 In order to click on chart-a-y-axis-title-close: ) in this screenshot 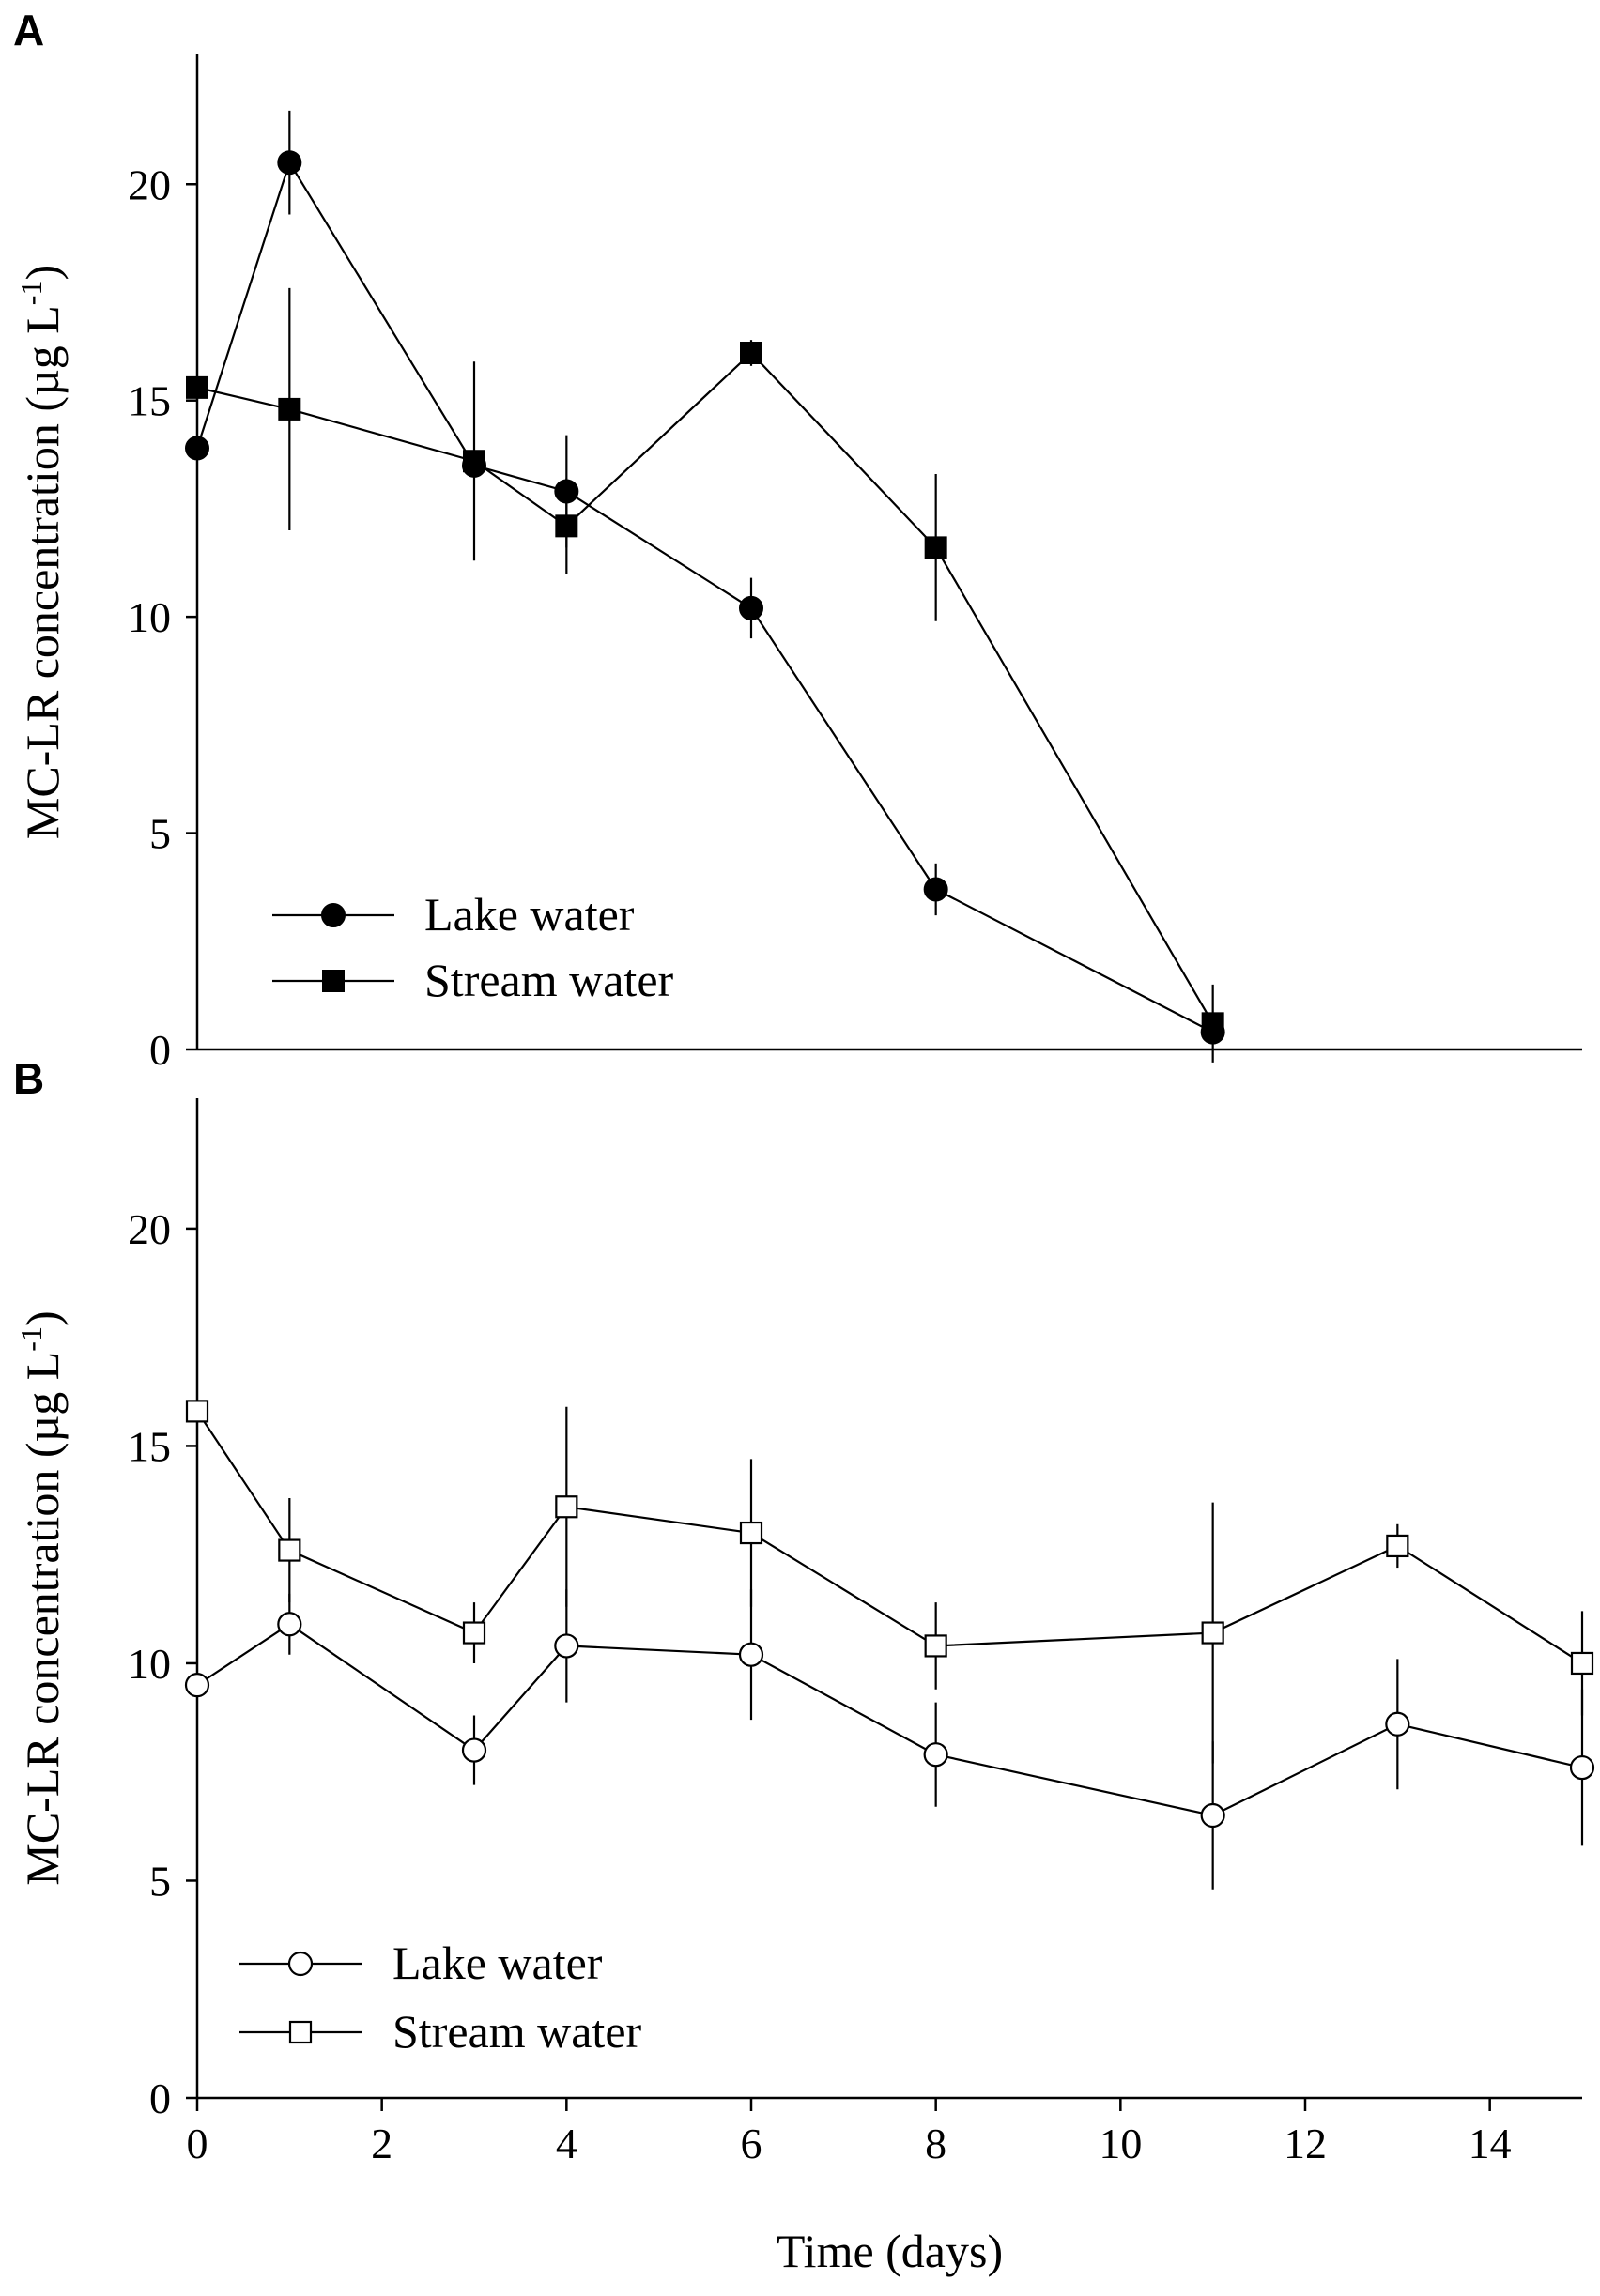, I will do `click(42, 273)`.